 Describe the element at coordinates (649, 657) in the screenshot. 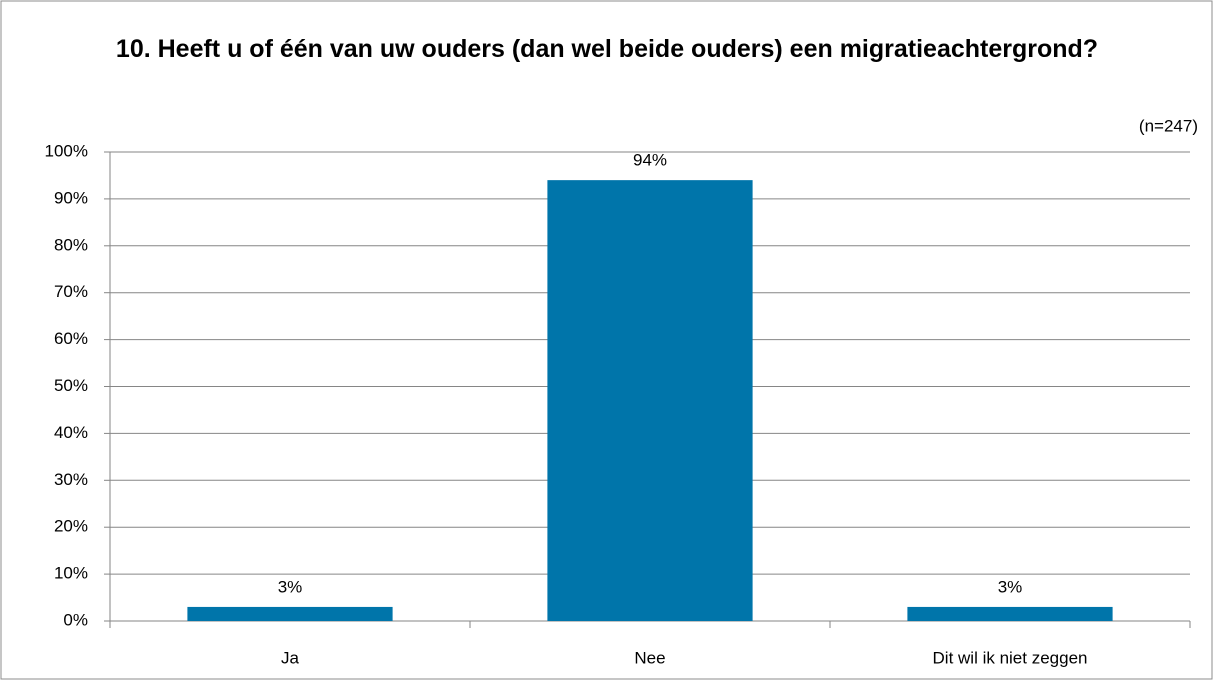

I see `x-tick-label: Nee` at that location.